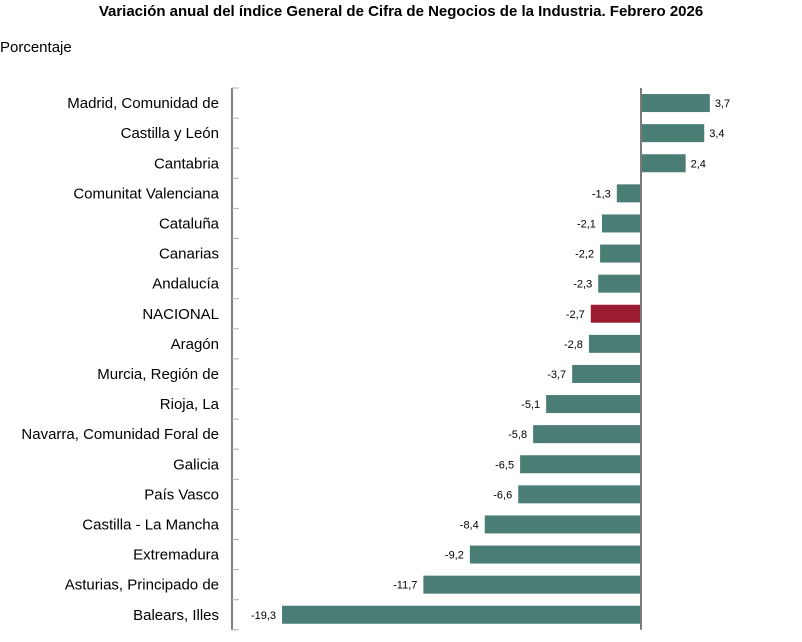  Describe the element at coordinates (181, 494) in the screenshot. I see `category-label: País Vasco` at that location.